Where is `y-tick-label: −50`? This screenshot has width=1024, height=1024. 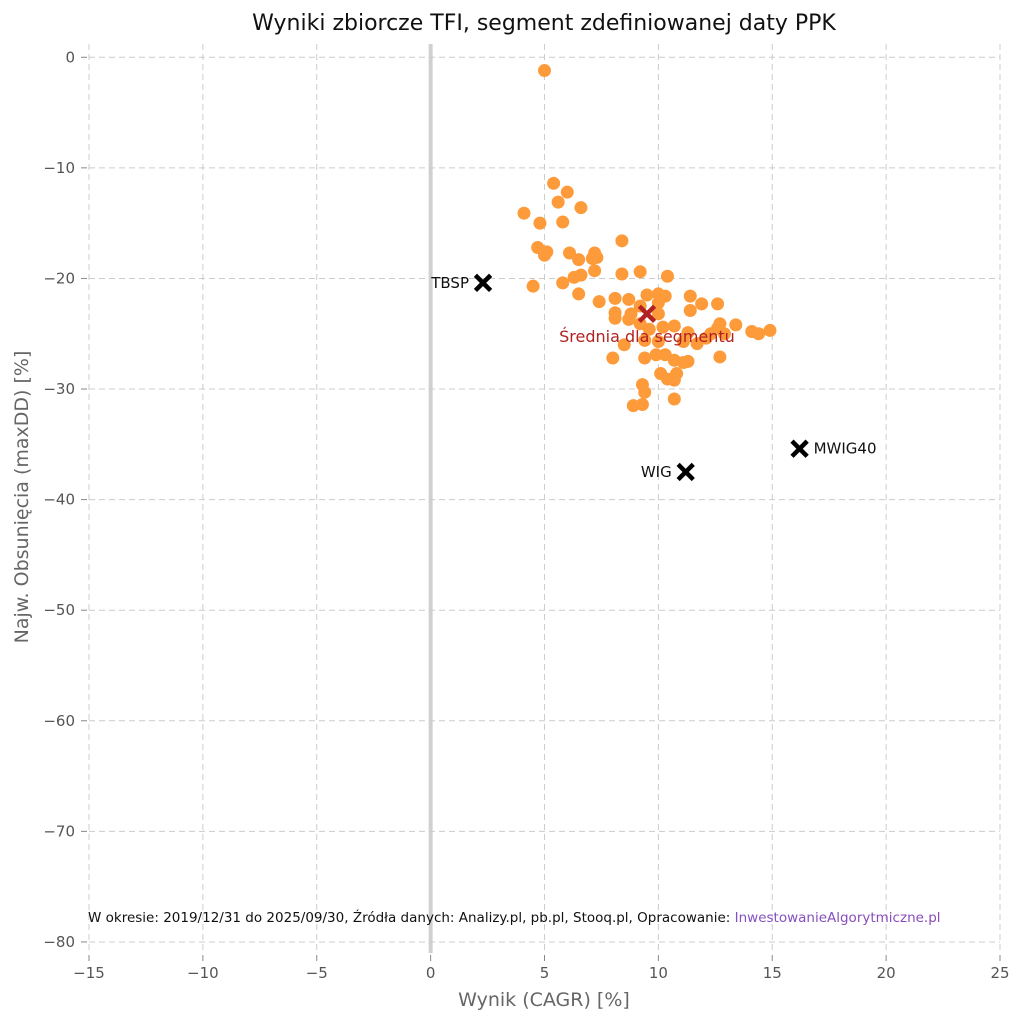
y-tick-label: −50 is located at coordinates (59, 610).